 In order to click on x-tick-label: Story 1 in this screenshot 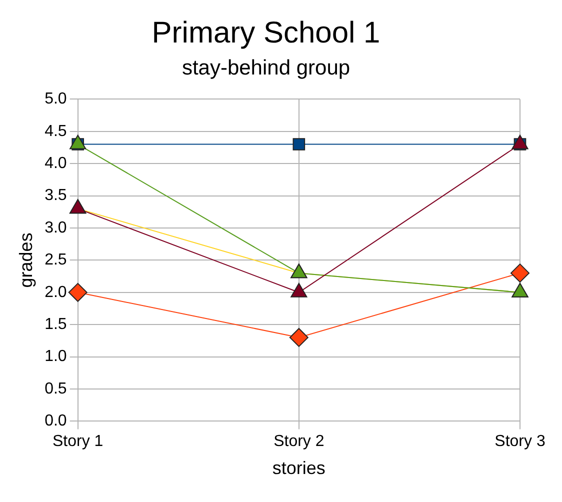, I will do `click(78, 441)`.